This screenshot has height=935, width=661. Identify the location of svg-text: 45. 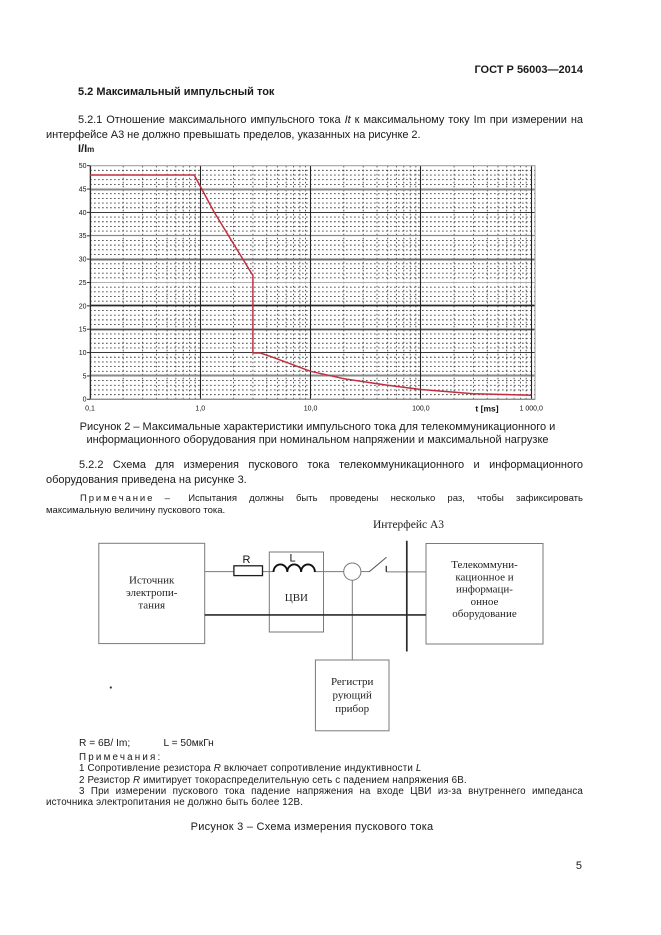
(83, 189).